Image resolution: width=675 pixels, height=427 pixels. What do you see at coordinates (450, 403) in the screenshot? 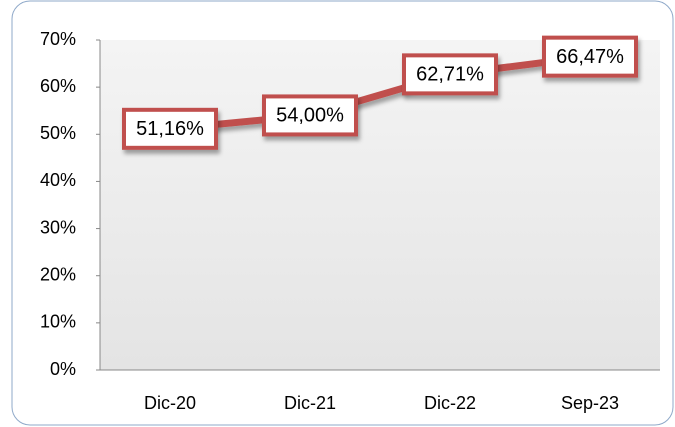
I see `x-tick-label: Dic-22` at bounding box center [450, 403].